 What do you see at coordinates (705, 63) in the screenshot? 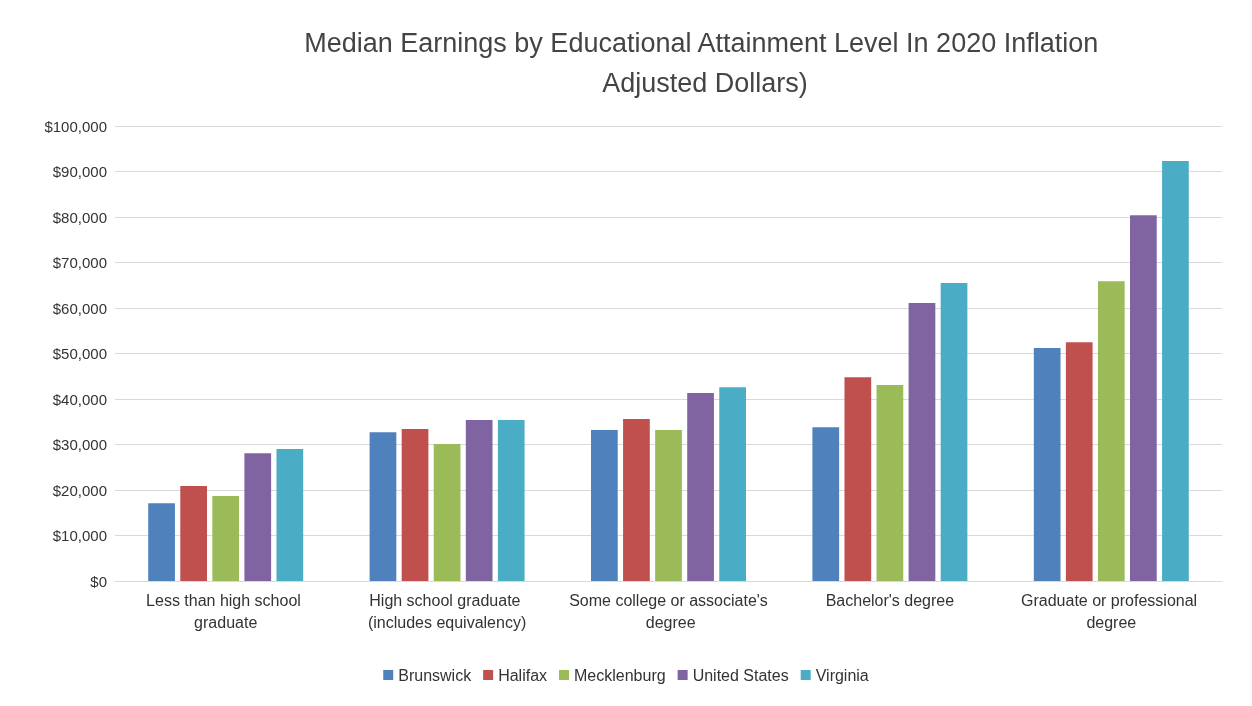
I see `chart-title: Median Earnings by Educational Attainment Level In 2020 Inflation Adjusted Dollars)` at bounding box center [705, 63].